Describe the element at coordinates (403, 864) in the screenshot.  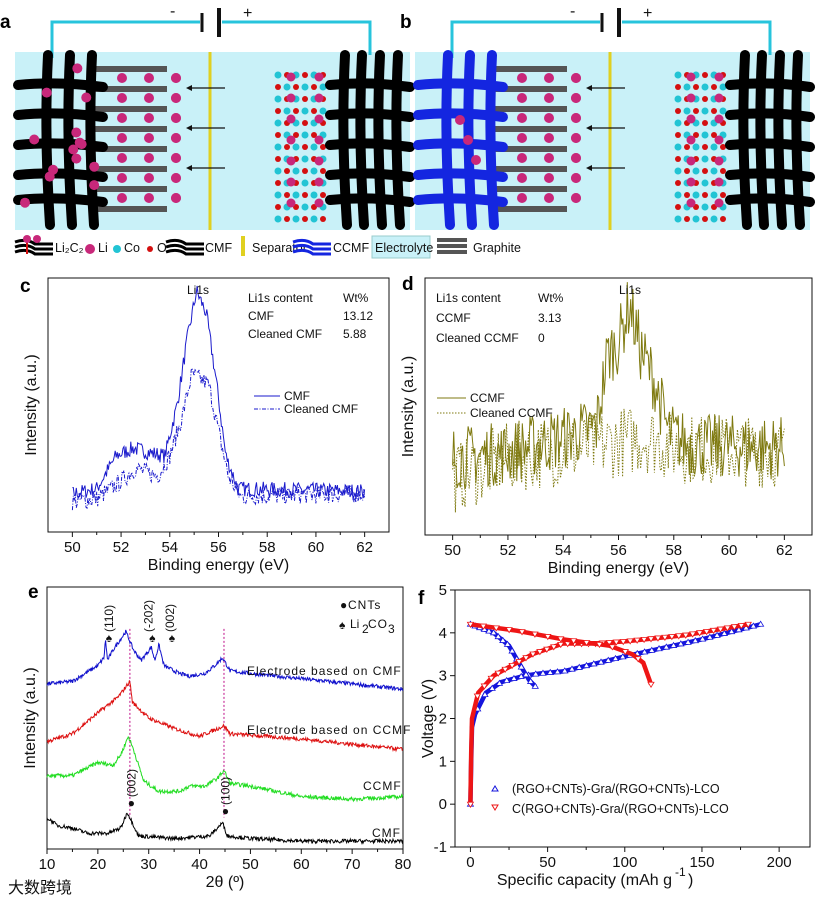
I see `x-tick-label: 80` at that location.